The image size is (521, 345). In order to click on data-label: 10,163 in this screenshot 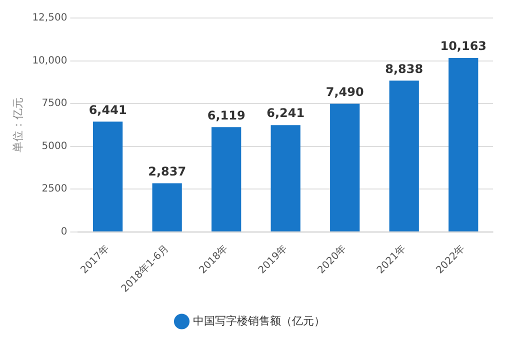, I will do `click(463, 46)`.